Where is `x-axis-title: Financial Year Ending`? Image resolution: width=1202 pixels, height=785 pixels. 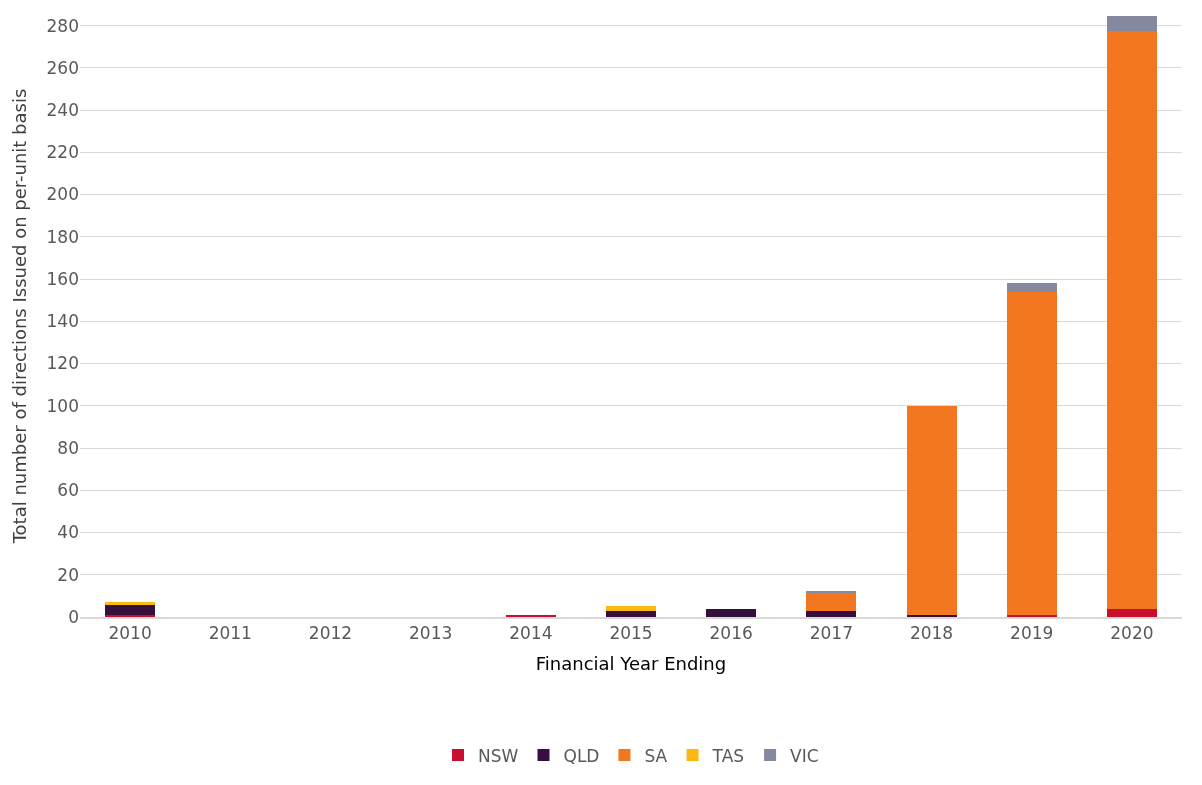 x-axis-title: Financial Year Ending is located at coordinates (631, 663).